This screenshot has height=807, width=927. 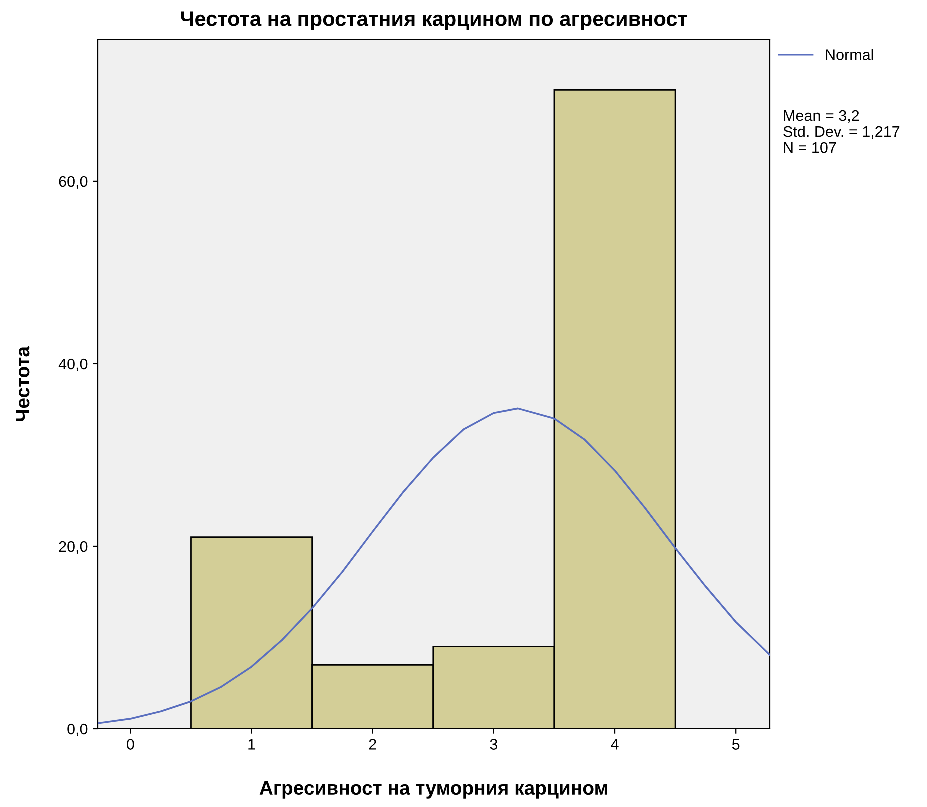 What do you see at coordinates (434, 21) in the screenshot?
I see `chart-title: Честота на простатния карцином по агресивност` at bounding box center [434, 21].